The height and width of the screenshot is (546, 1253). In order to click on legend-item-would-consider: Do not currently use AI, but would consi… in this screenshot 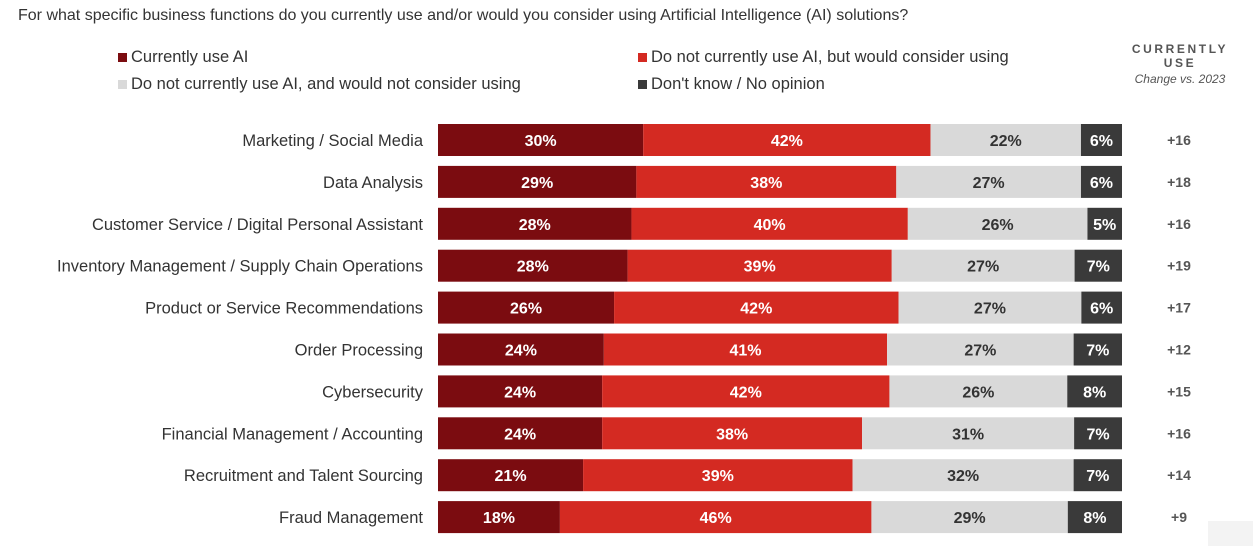, I will do `click(823, 57)`.